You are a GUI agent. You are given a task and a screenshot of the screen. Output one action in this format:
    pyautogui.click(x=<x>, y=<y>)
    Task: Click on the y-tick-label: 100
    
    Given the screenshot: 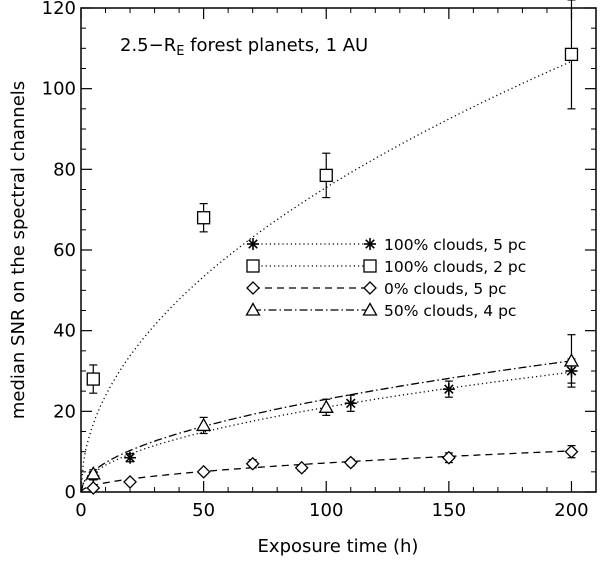 What is the action you would take?
    pyautogui.click(x=59, y=89)
    